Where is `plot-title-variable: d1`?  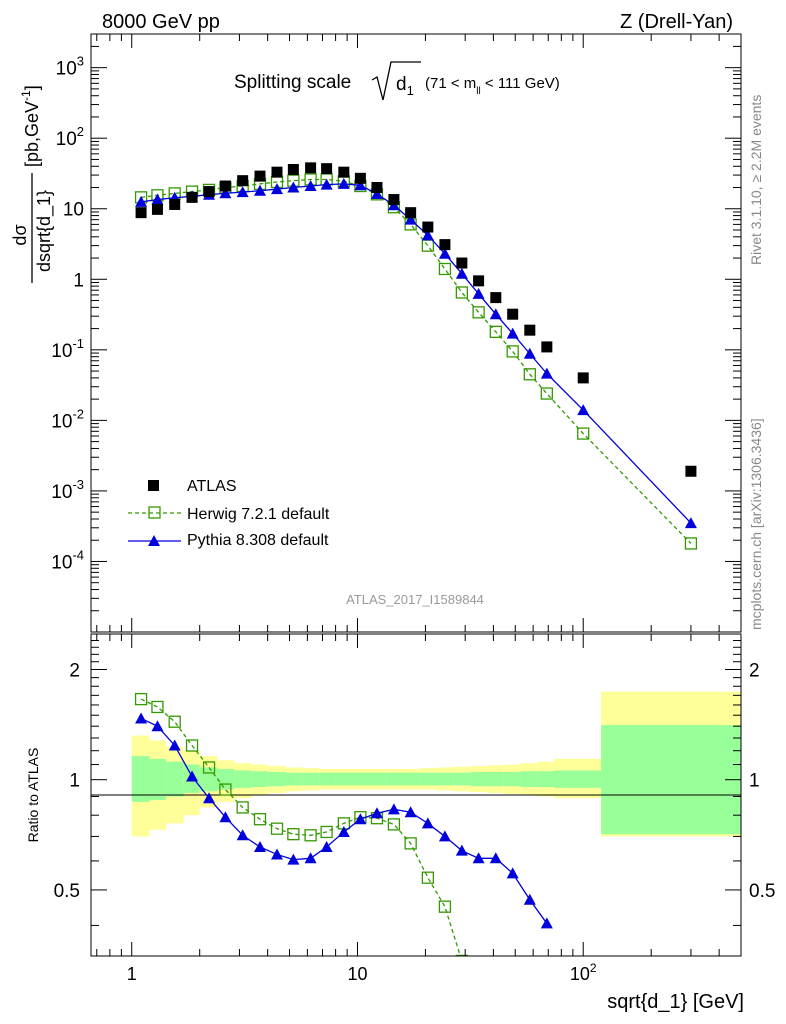 plot-title-variable: d1 is located at coordinates (405, 86).